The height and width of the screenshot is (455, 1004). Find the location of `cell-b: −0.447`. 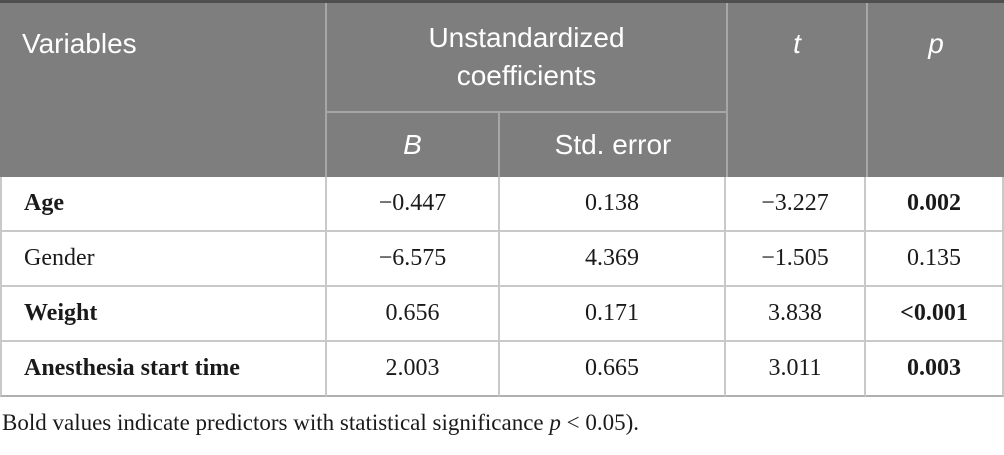

cell-b: −0.447 is located at coordinates (413, 204).